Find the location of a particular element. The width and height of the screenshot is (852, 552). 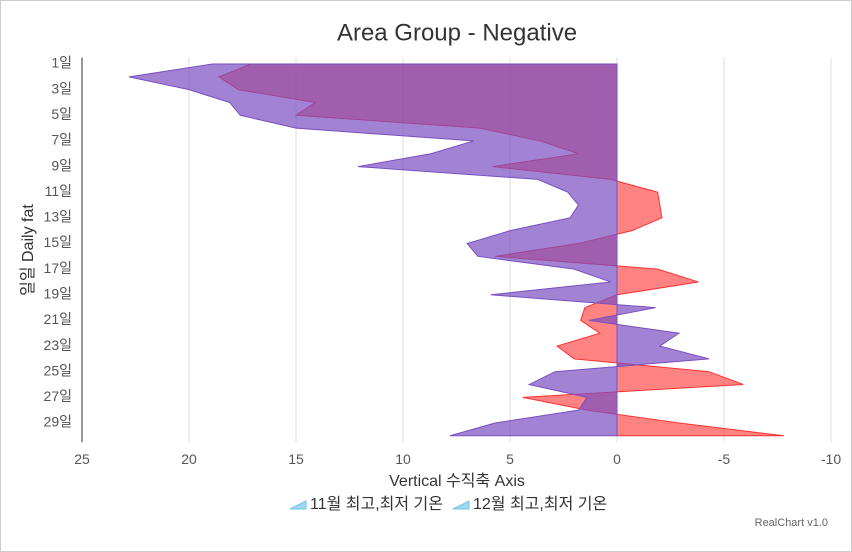

y-tick-label: 15일 is located at coordinates (58, 242).